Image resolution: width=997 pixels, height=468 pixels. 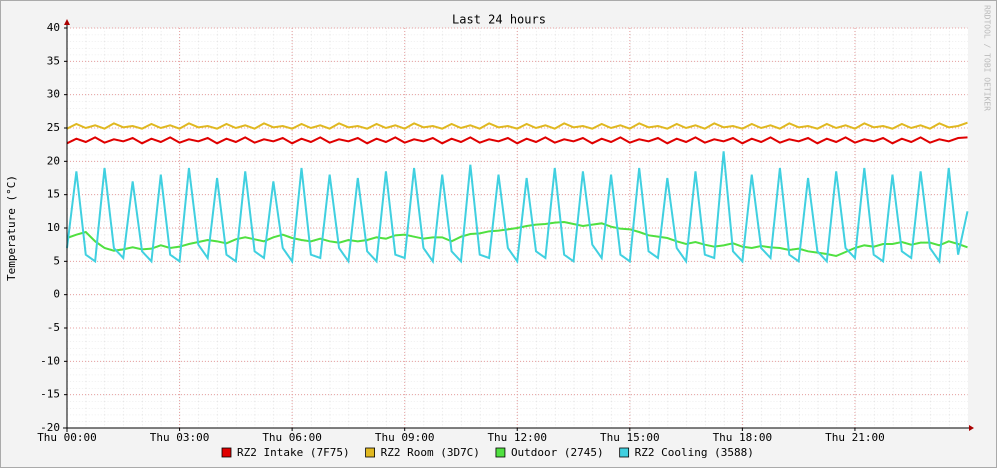 I want to click on x-arrow, so click(x=971, y=428).